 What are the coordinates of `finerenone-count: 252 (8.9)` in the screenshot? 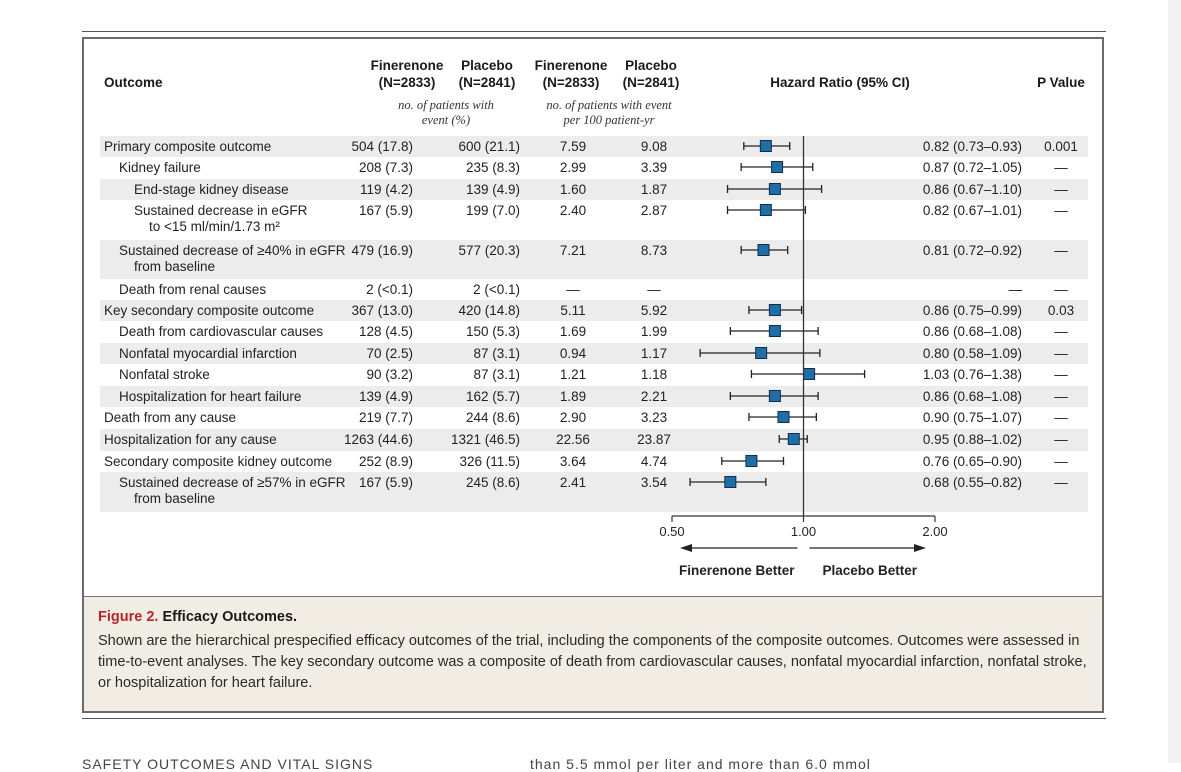 It's located at (386, 461).